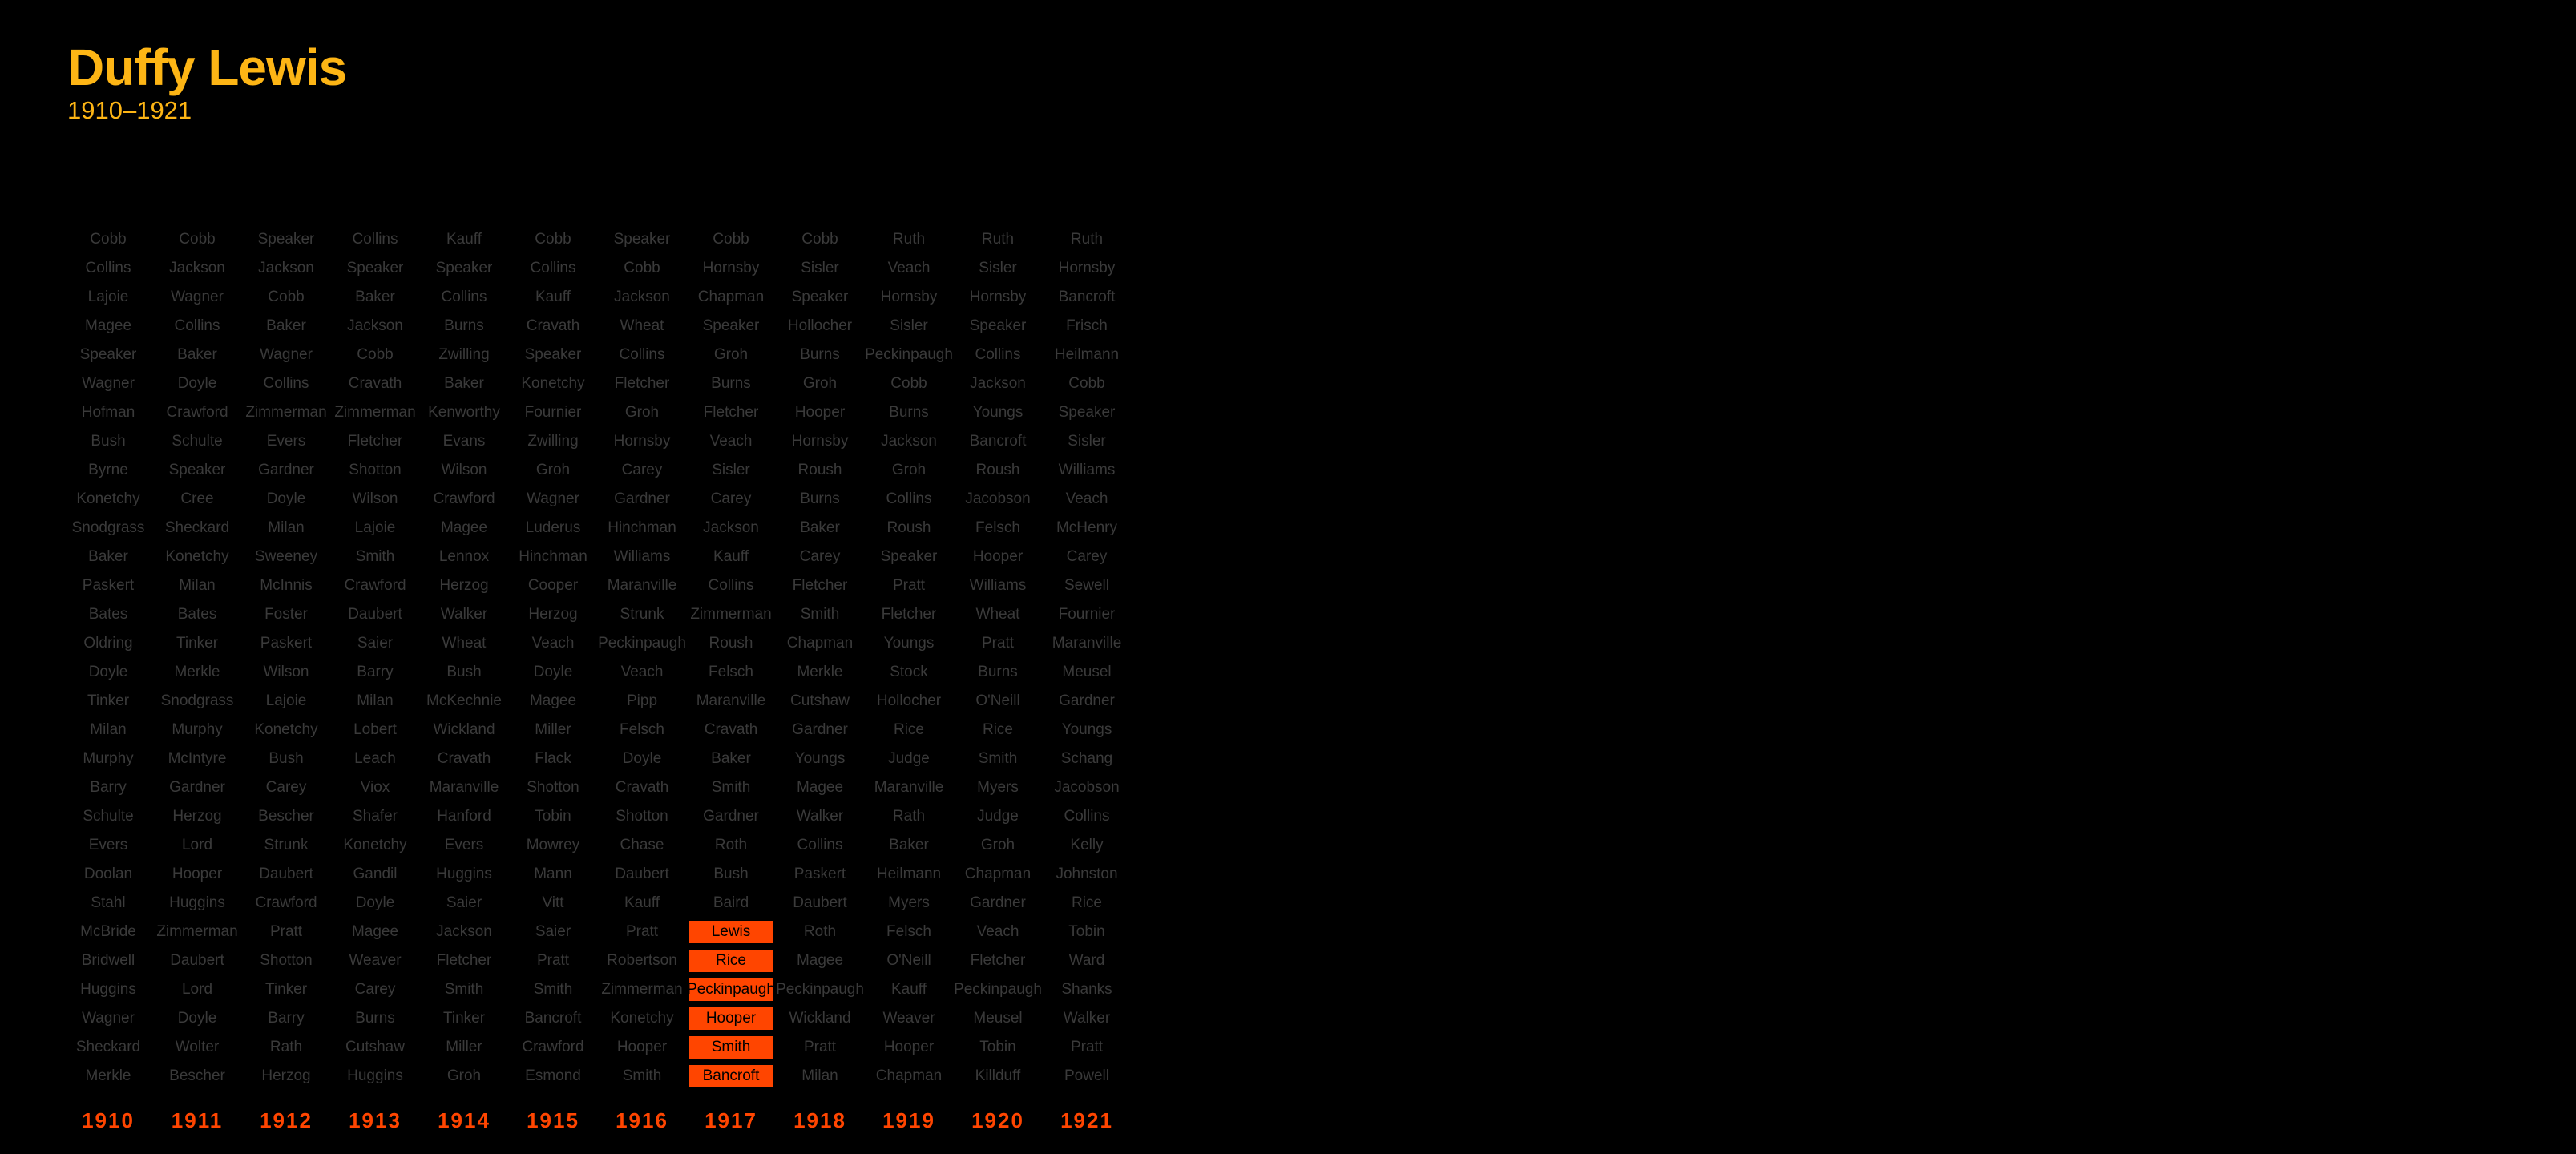 The image size is (2576, 1154). What do you see at coordinates (553, 296) in the screenshot?
I see `name-cell: Kauff` at bounding box center [553, 296].